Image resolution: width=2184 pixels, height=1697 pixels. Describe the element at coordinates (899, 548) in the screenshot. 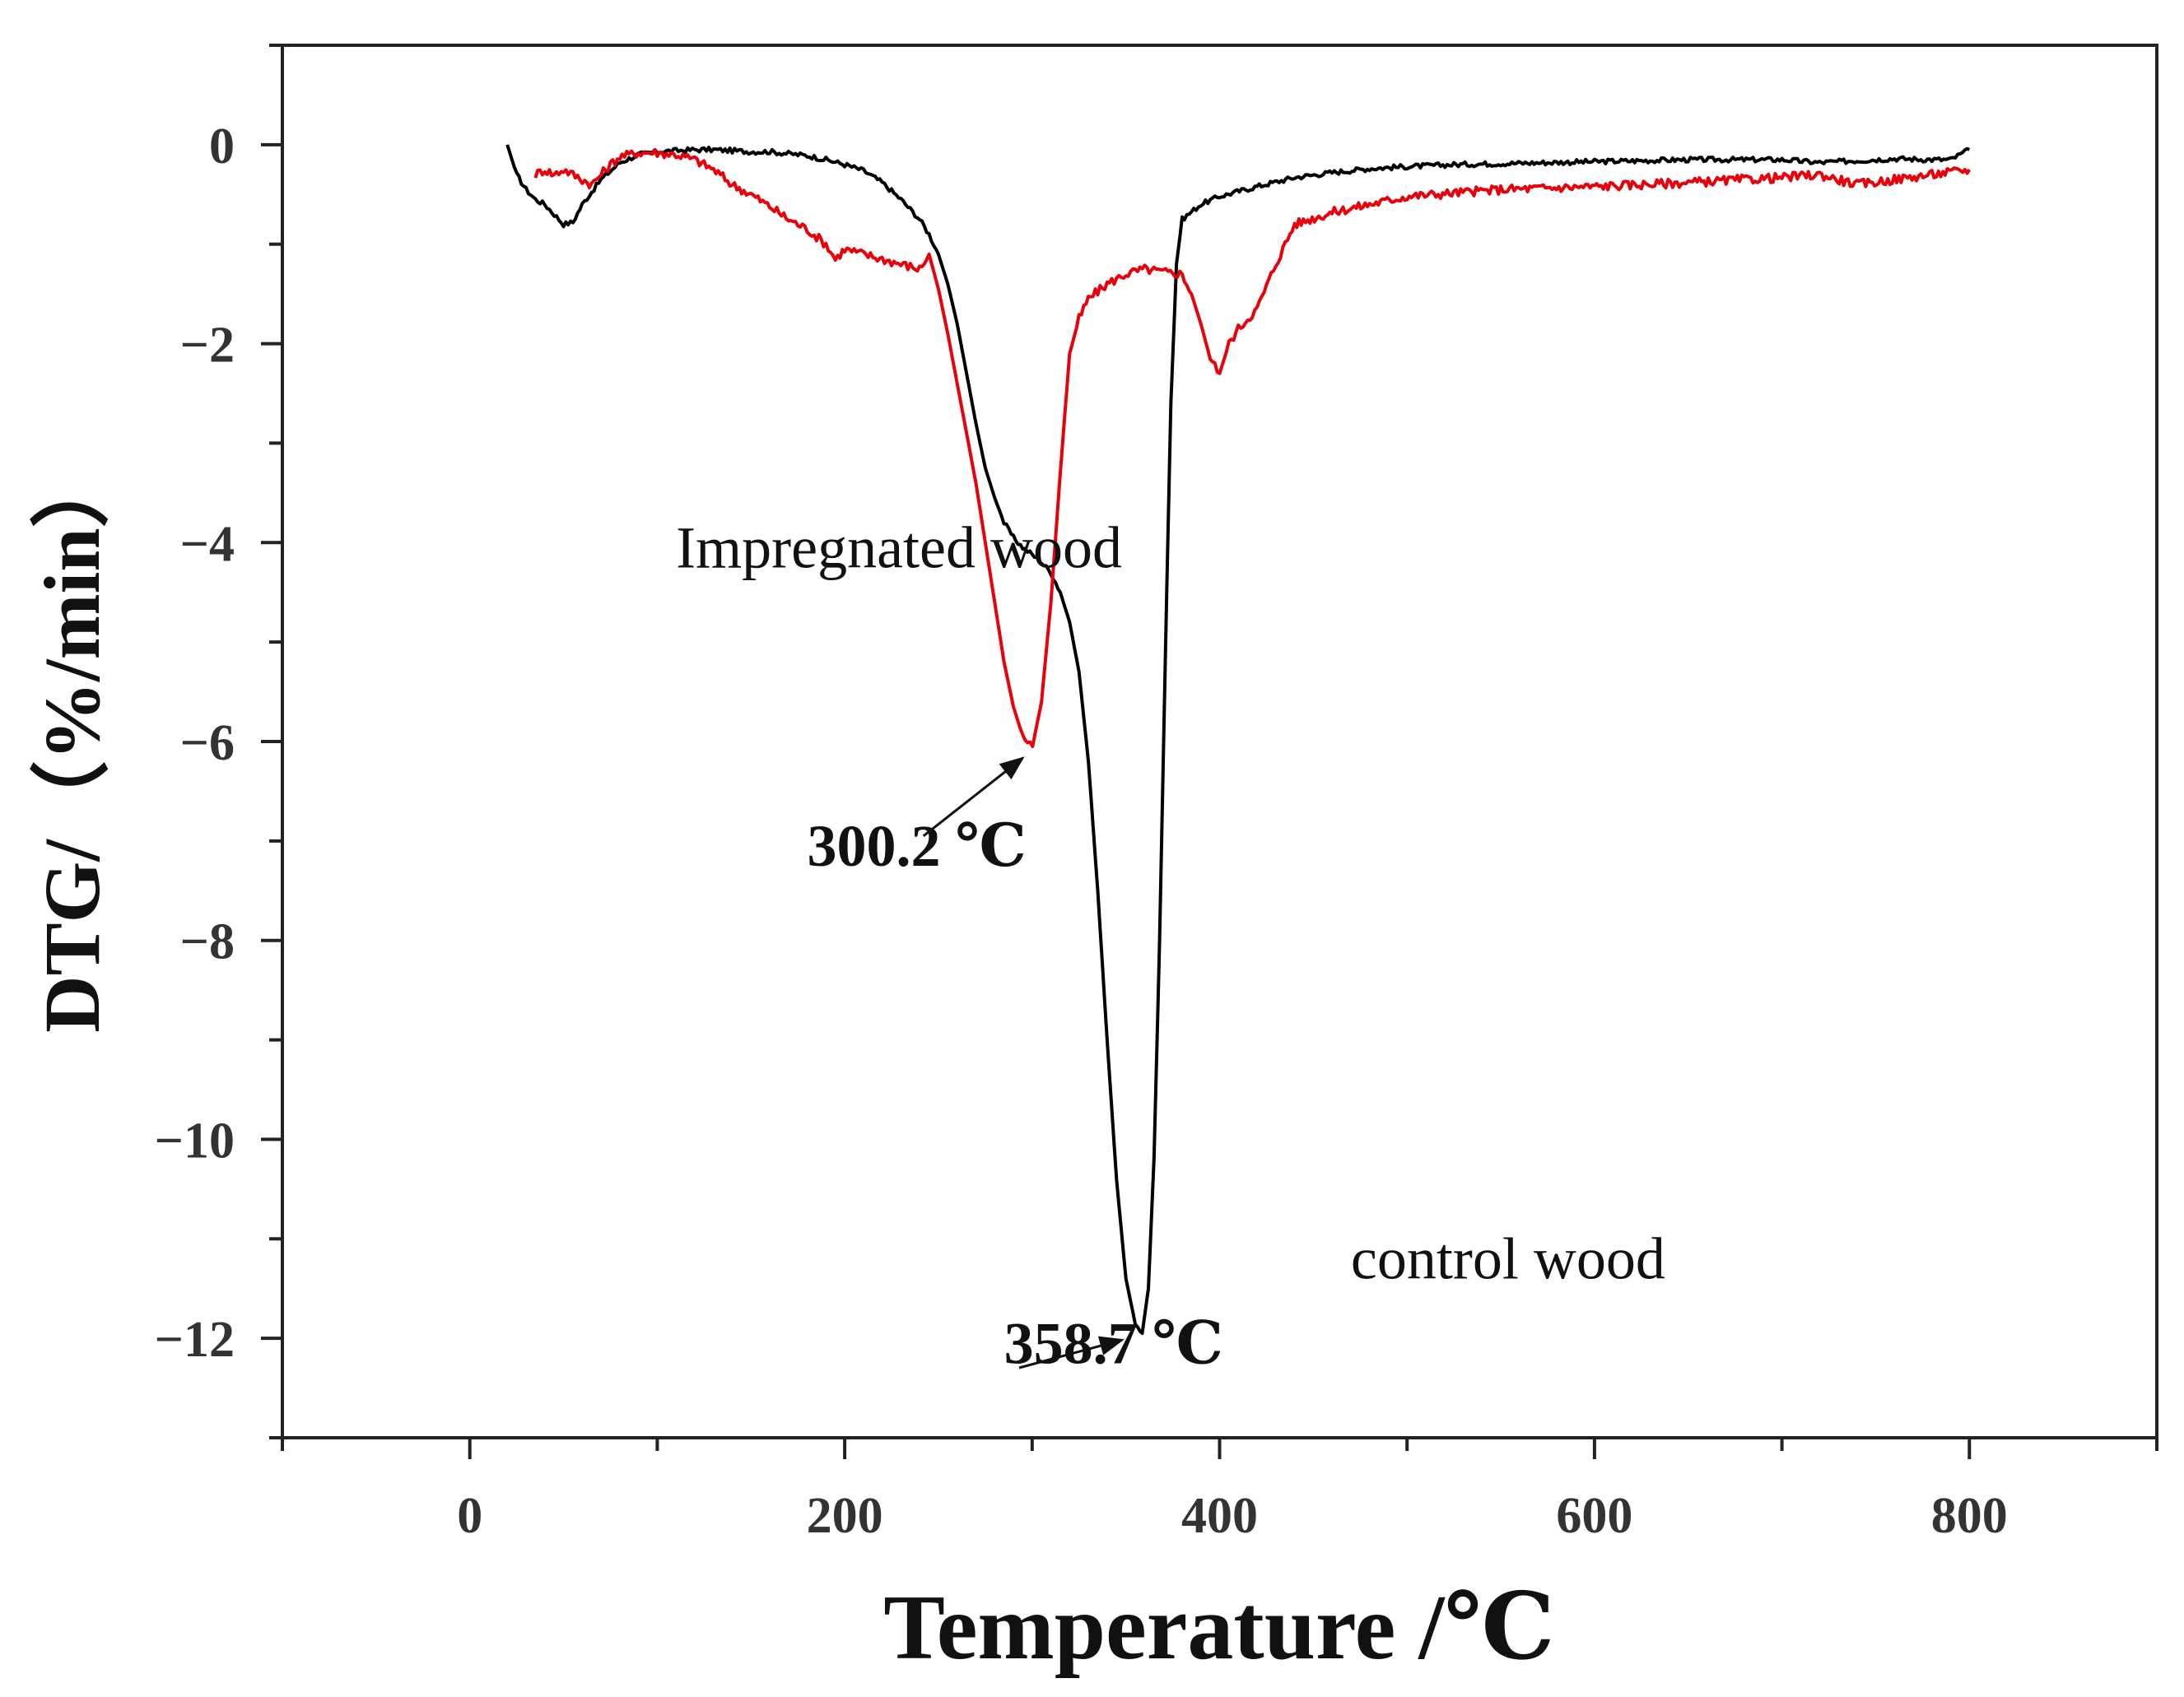

I see `annotation-impregnated-wood: Impregnated wood` at that location.